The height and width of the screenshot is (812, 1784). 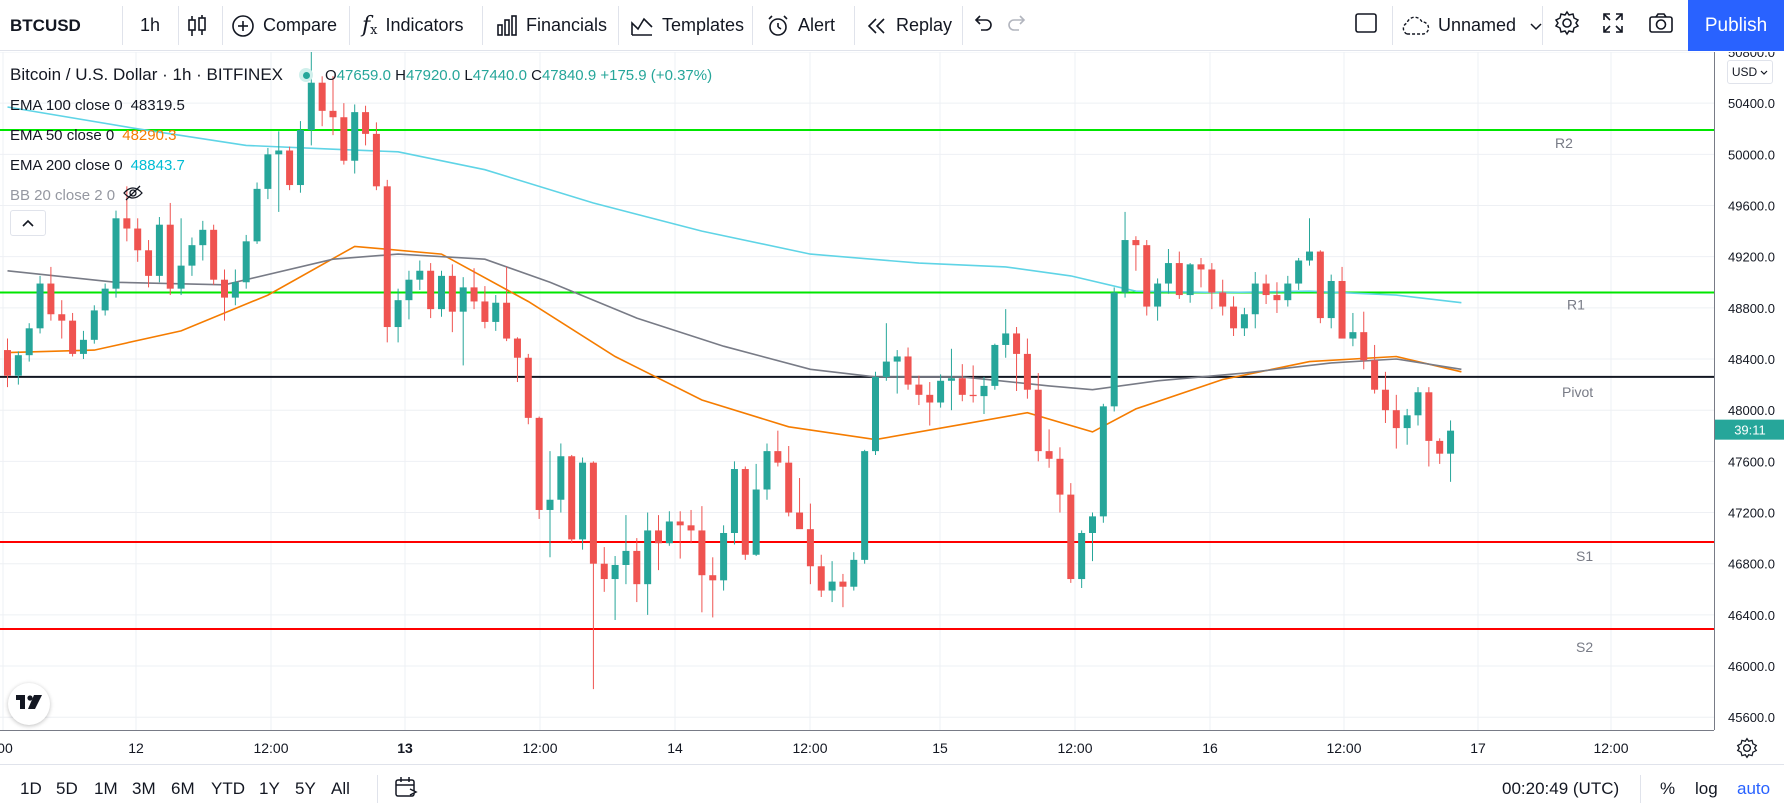 What do you see at coordinates (1567, 25) in the screenshot?
I see `settings-button` at bounding box center [1567, 25].